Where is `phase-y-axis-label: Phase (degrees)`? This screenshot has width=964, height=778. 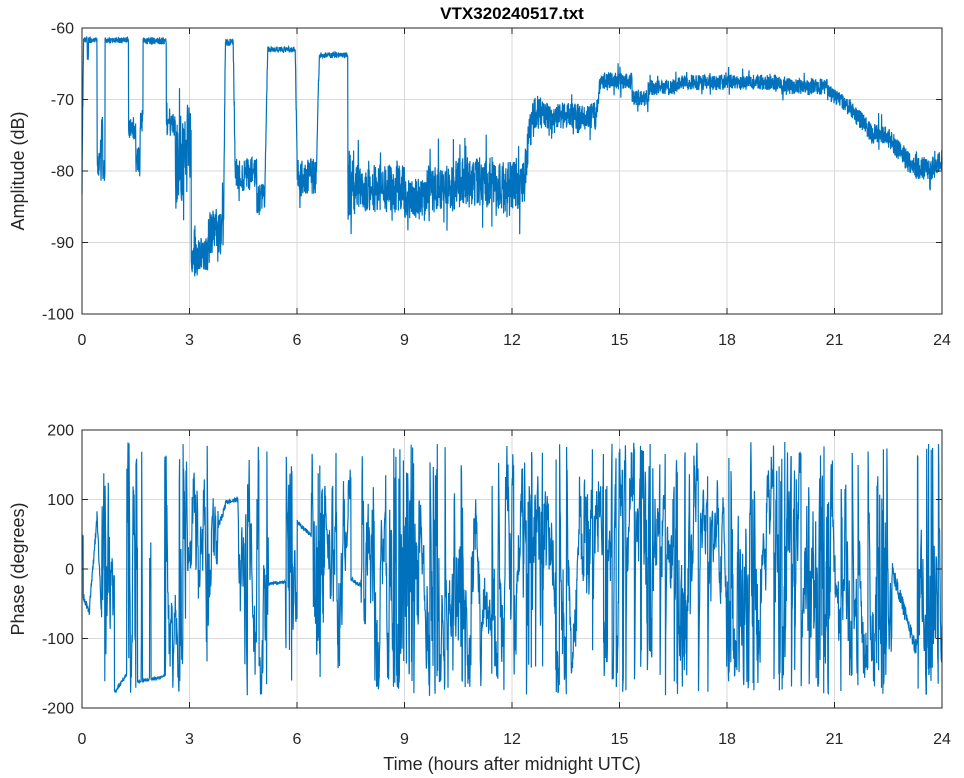 phase-y-axis-label: Phase (degrees) is located at coordinates (18, 568).